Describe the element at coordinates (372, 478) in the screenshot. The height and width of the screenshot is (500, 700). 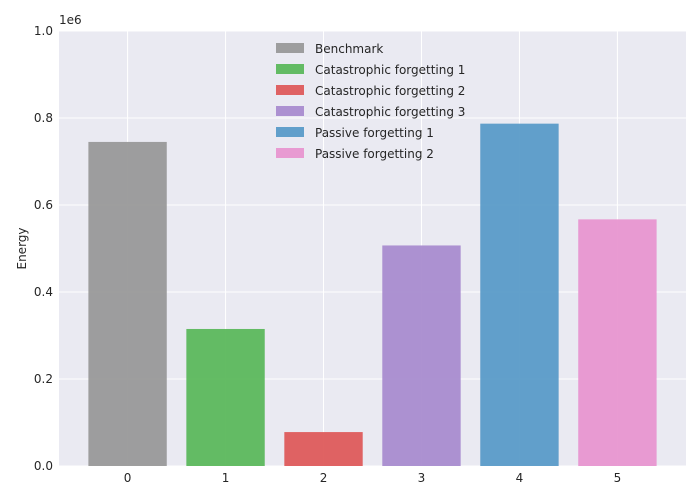
I see `x-tick-labels: 0 1 2 3 4 5` at that location.